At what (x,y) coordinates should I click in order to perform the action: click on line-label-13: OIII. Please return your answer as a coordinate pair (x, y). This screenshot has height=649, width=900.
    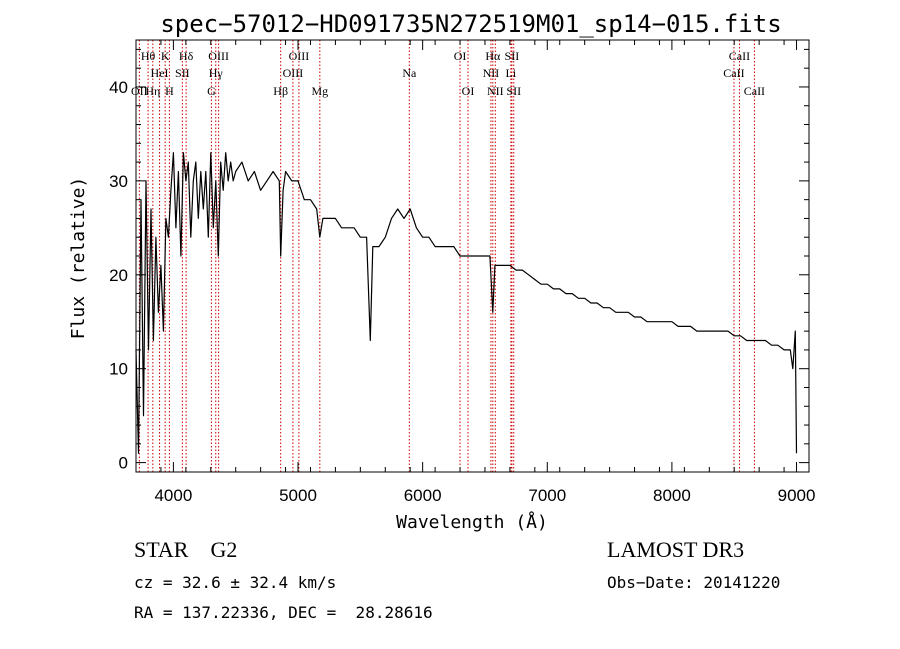
    Looking at the image, I should click on (293, 73).